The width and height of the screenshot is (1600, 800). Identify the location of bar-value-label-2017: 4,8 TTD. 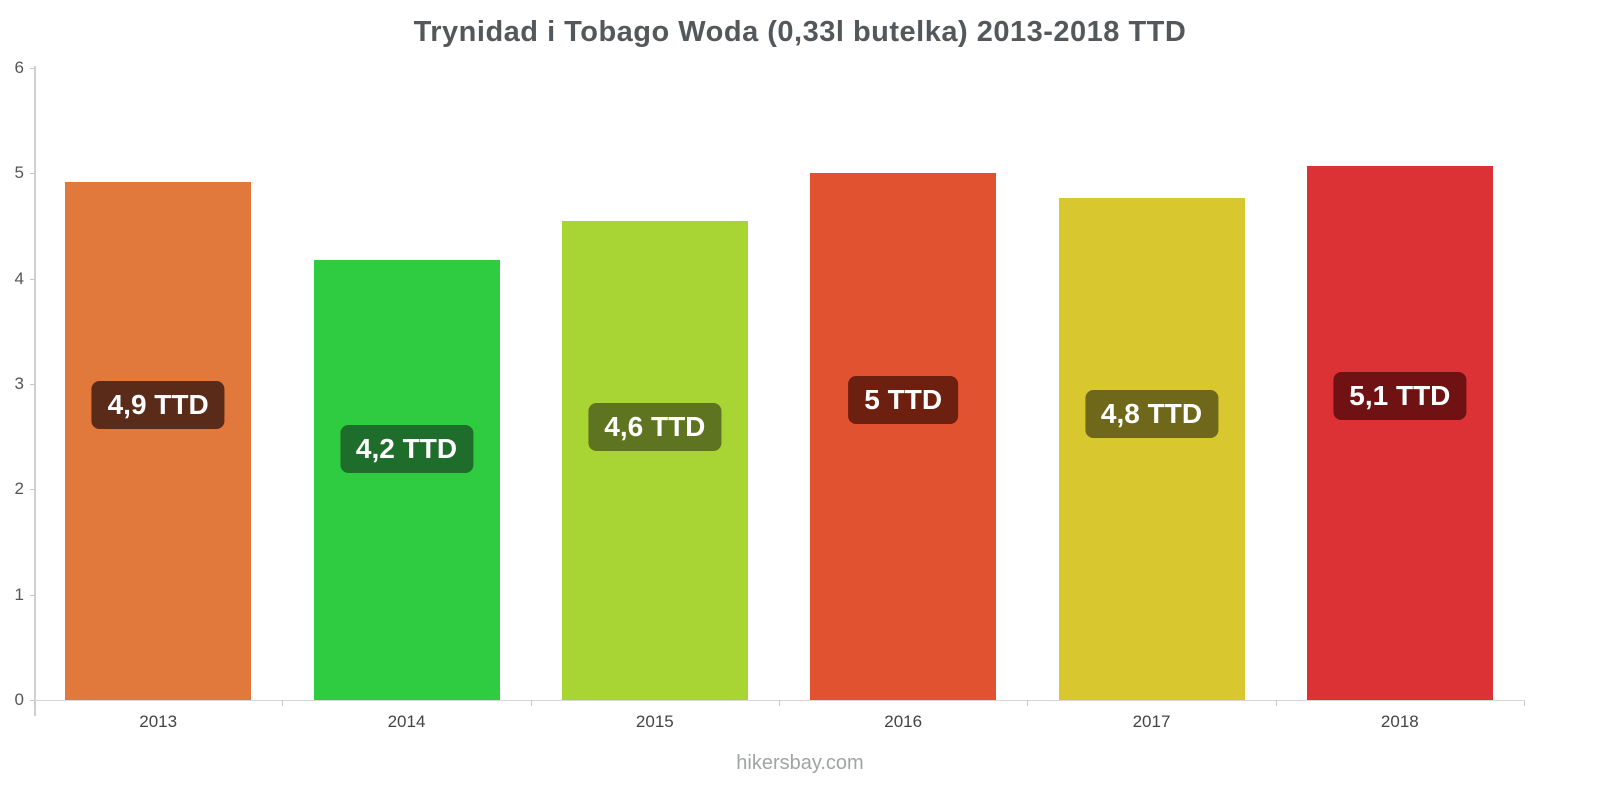
(1151, 413).